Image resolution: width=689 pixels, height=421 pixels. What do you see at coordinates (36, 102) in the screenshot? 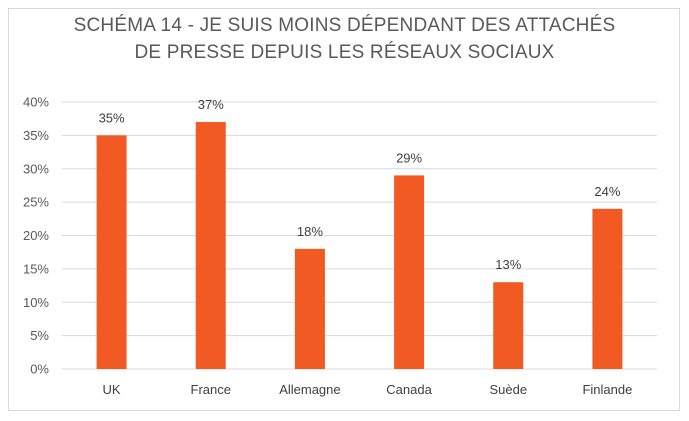
I see `y-tick-label: 40%` at bounding box center [36, 102].